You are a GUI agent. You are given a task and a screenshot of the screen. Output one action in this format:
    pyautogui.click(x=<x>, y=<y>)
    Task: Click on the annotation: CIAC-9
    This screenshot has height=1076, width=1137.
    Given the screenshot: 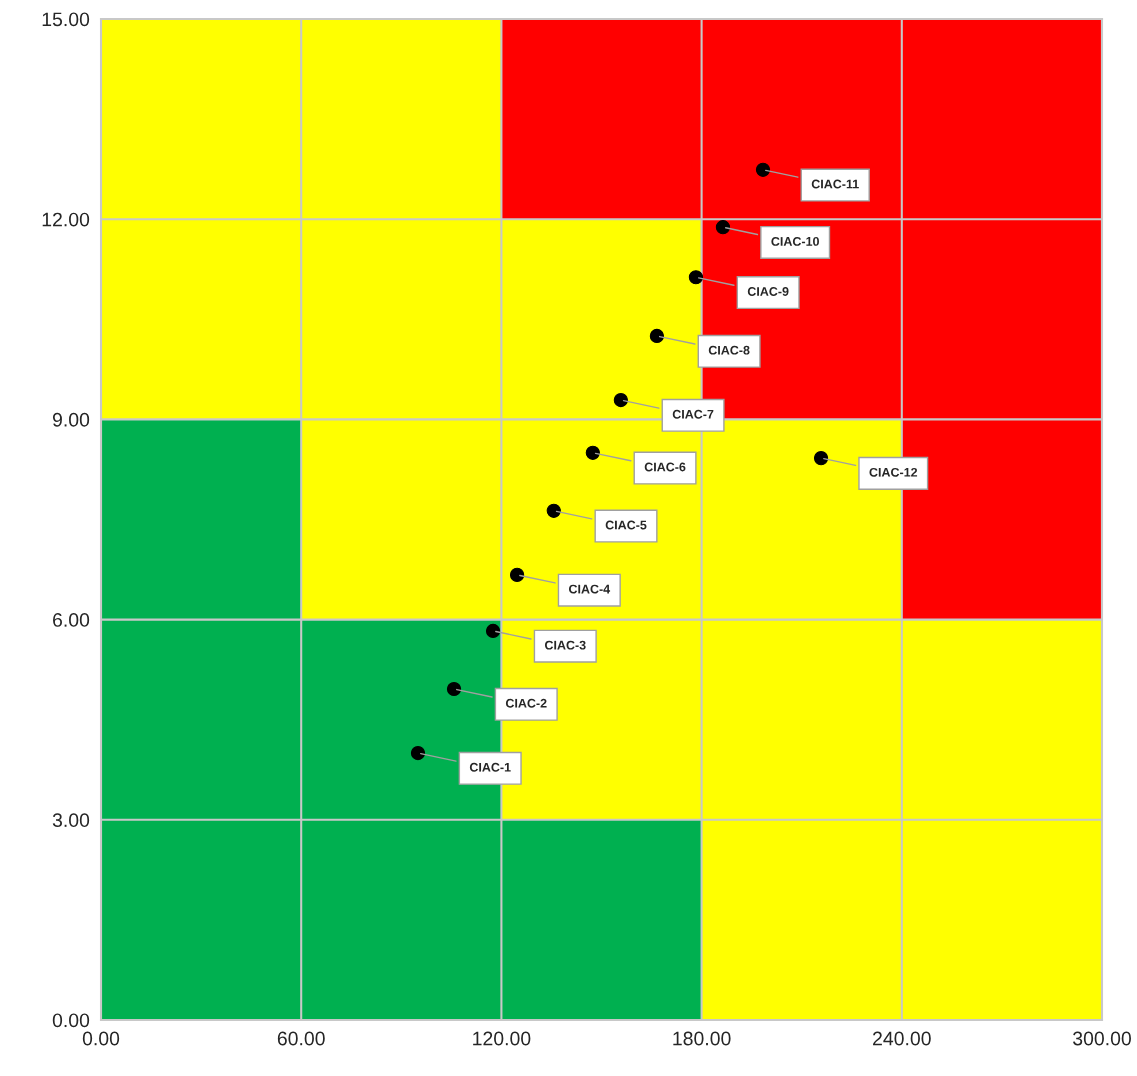 What is the action you would take?
    pyautogui.click(x=768, y=291)
    